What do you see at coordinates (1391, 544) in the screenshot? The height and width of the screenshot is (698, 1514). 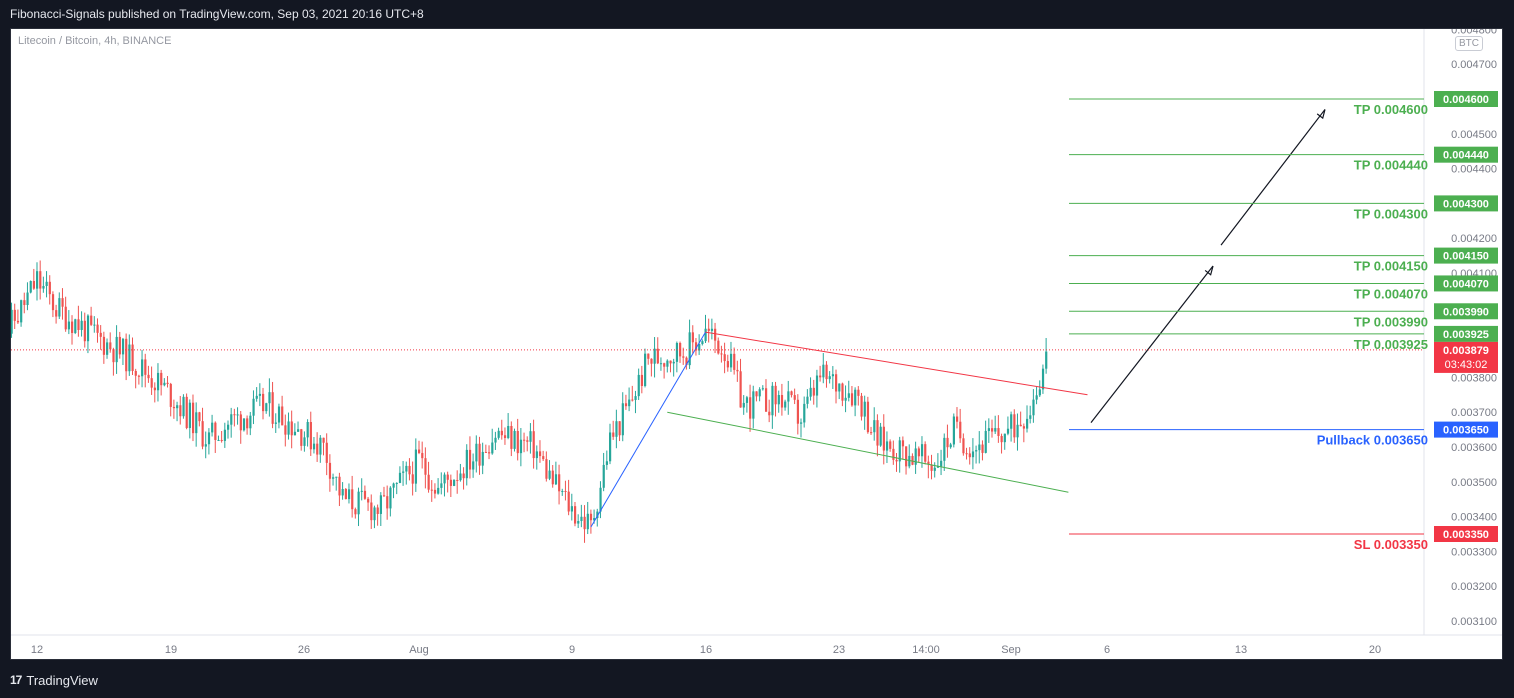 I see `level-label: SL 0.003350` at bounding box center [1391, 544].